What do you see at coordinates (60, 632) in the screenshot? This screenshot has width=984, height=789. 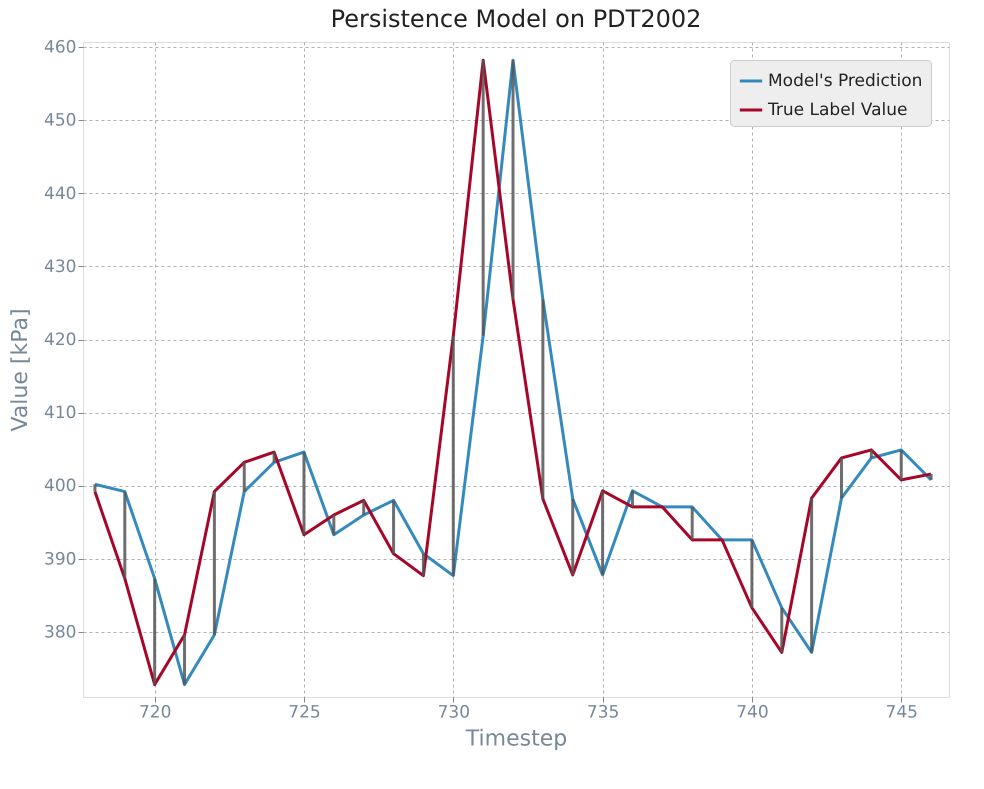 I see `y-tick-label: 380` at bounding box center [60, 632].